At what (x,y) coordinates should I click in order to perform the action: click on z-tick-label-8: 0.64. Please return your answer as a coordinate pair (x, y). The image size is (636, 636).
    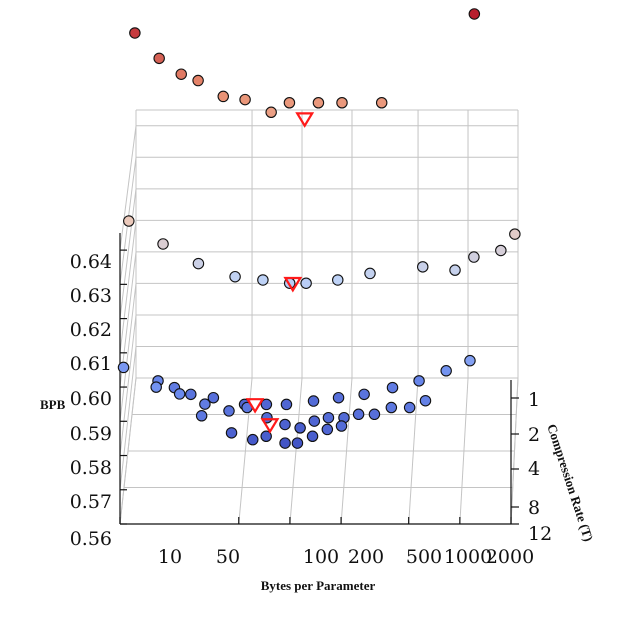
    Looking at the image, I should click on (91, 262).